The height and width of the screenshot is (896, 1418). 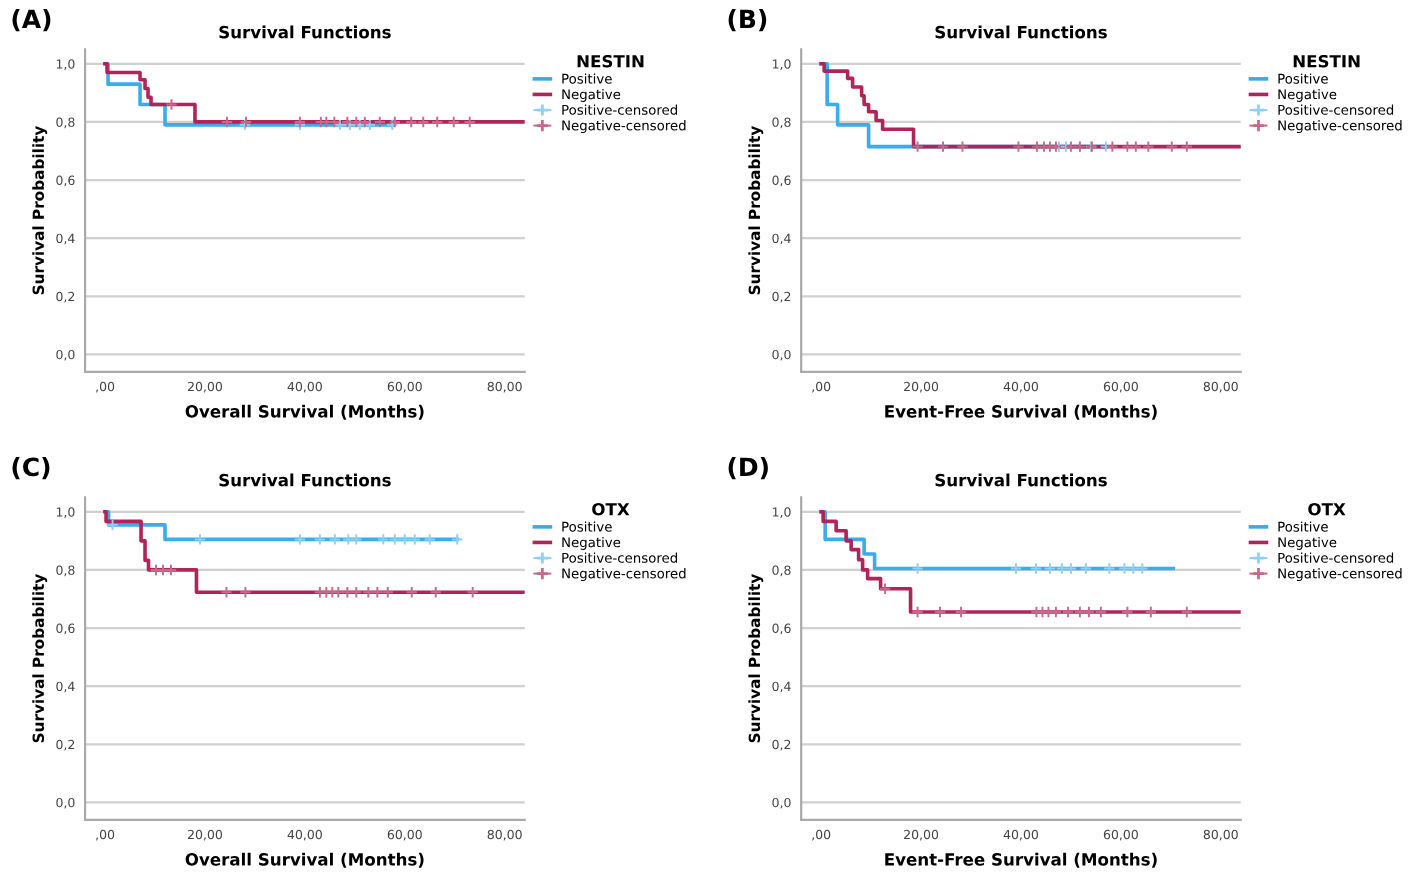 I want to click on text: (B), so click(x=747, y=20).